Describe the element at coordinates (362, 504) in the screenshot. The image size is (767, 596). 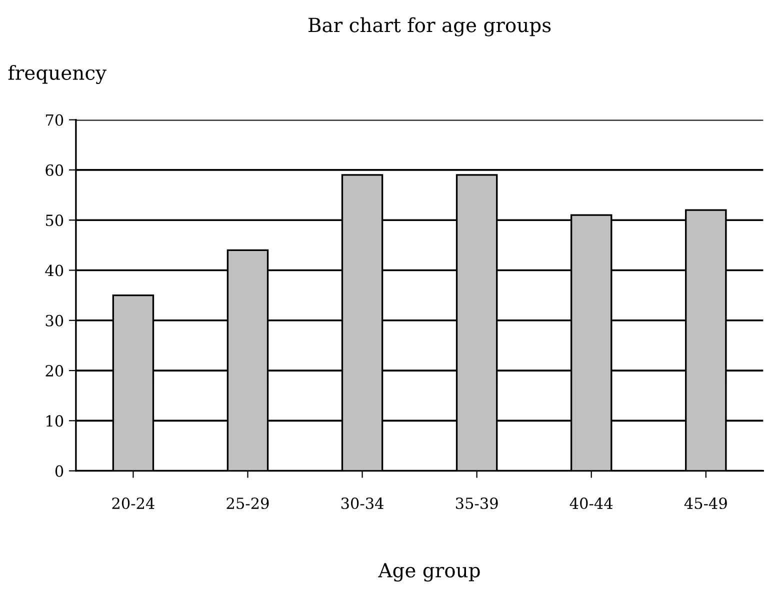
I see `x-tick-label: 30-34` at that location.